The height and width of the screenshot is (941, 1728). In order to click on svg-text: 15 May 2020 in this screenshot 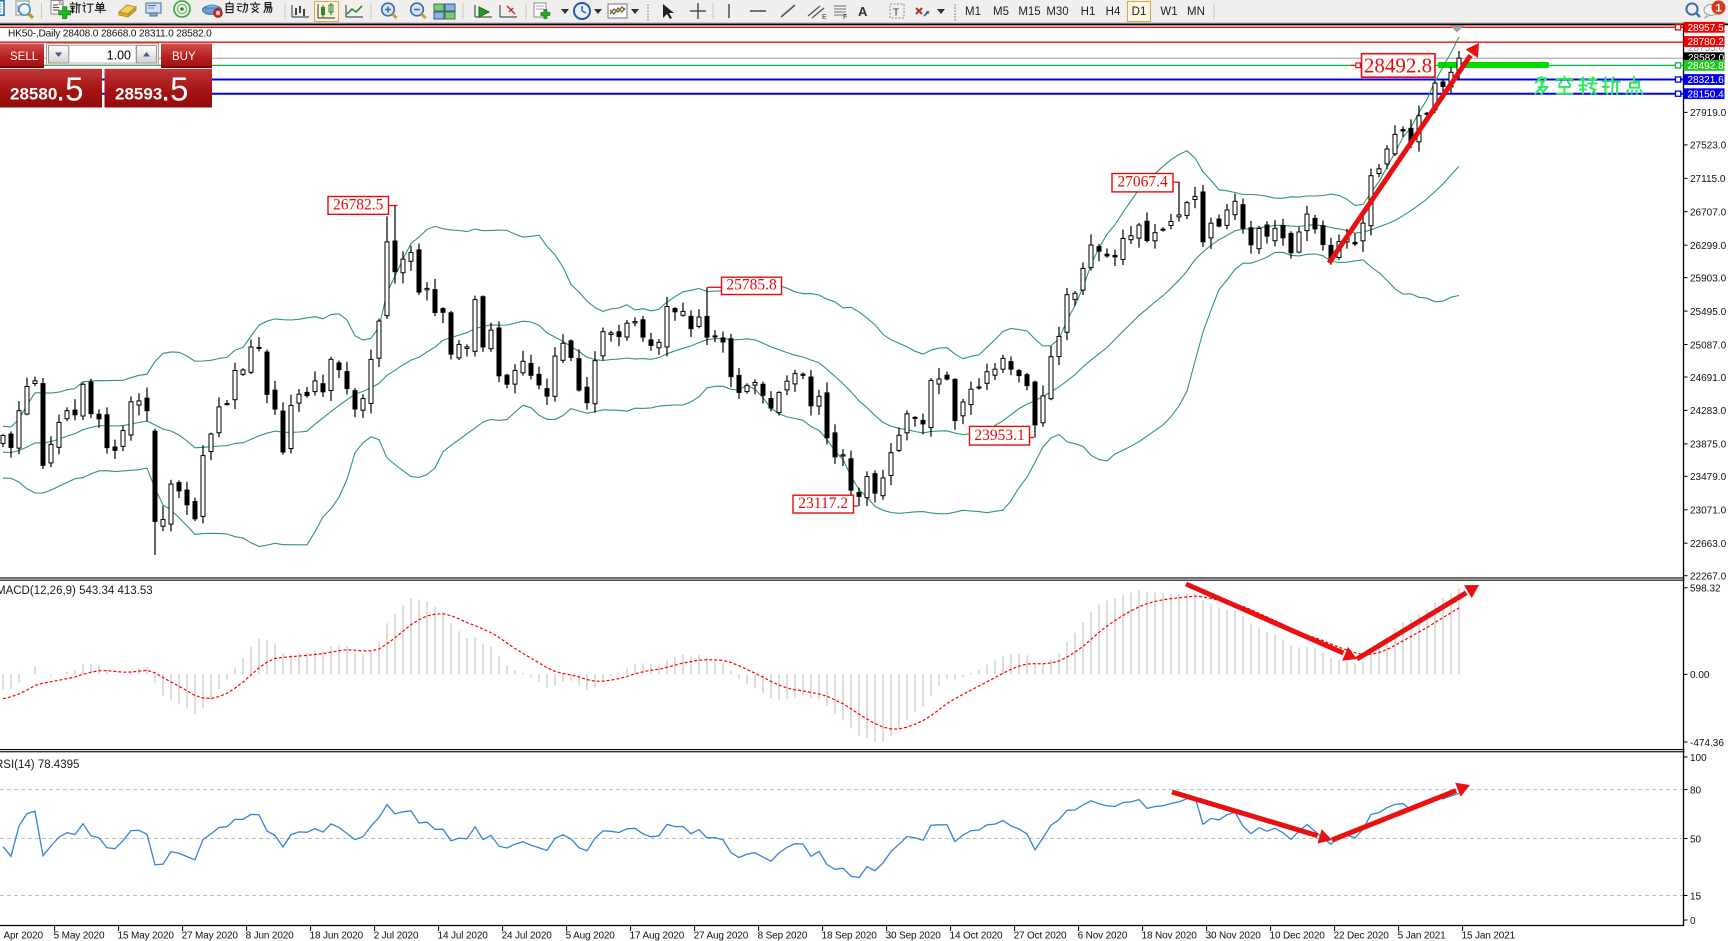, I will do `click(146, 936)`.